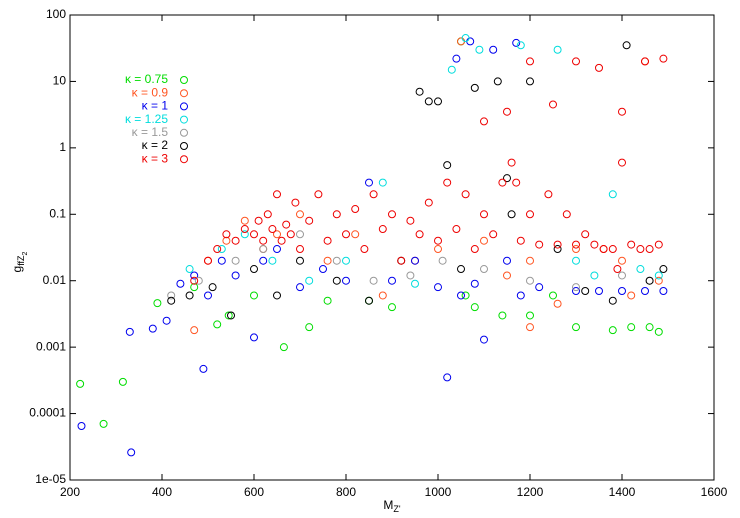  What do you see at coordinates (47, 413) in the screenshot?
I see `y-tick-label: 0.0001` at bounding box center [47, 413].